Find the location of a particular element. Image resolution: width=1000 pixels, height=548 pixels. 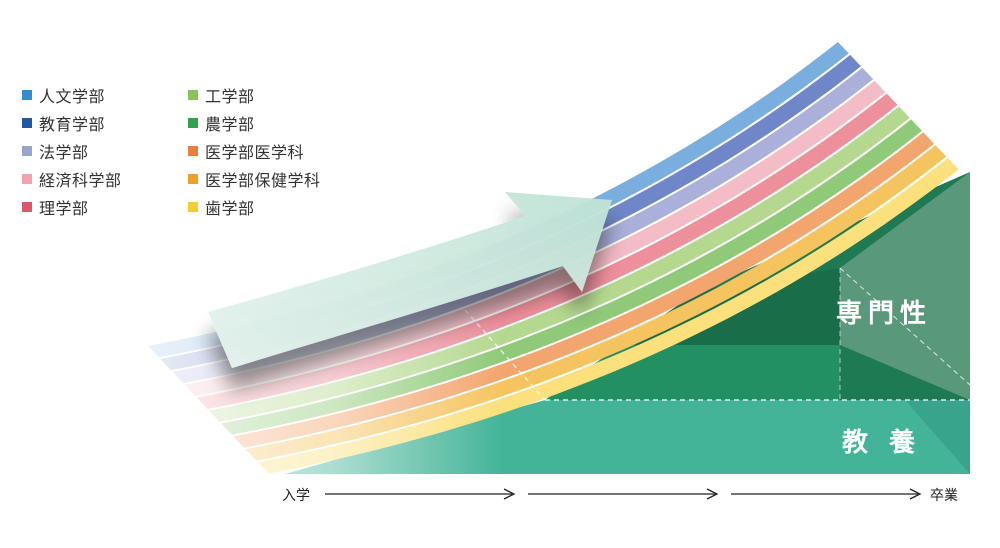

specialty-label: 専門性 is located at coordinates (884, 314).